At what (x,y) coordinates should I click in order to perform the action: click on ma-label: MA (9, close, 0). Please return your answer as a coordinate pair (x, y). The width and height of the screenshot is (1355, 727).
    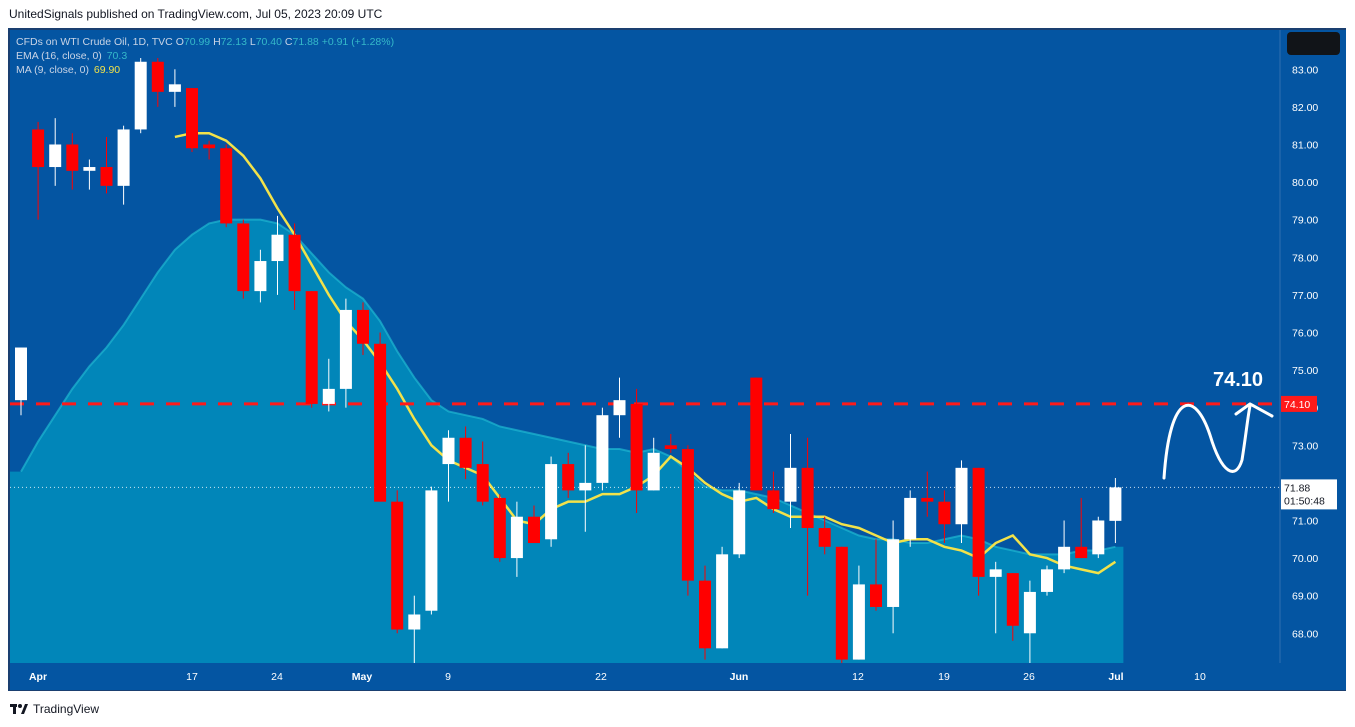
    Looking at the image, I should click on (52, 70).